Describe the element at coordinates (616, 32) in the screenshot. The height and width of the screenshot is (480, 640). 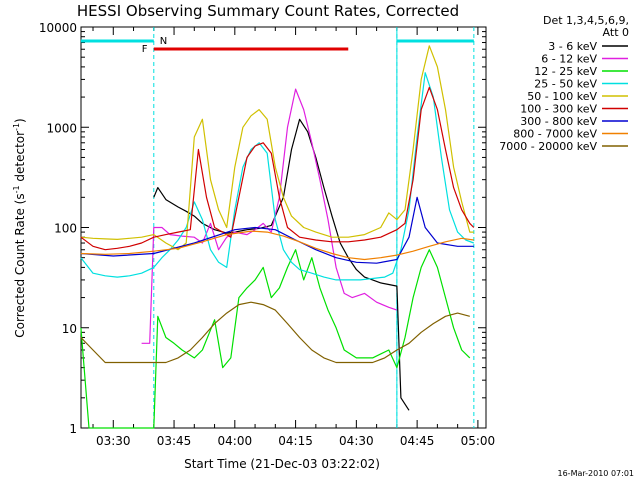
I see `legend-header-line-2: Att 0` at that location.